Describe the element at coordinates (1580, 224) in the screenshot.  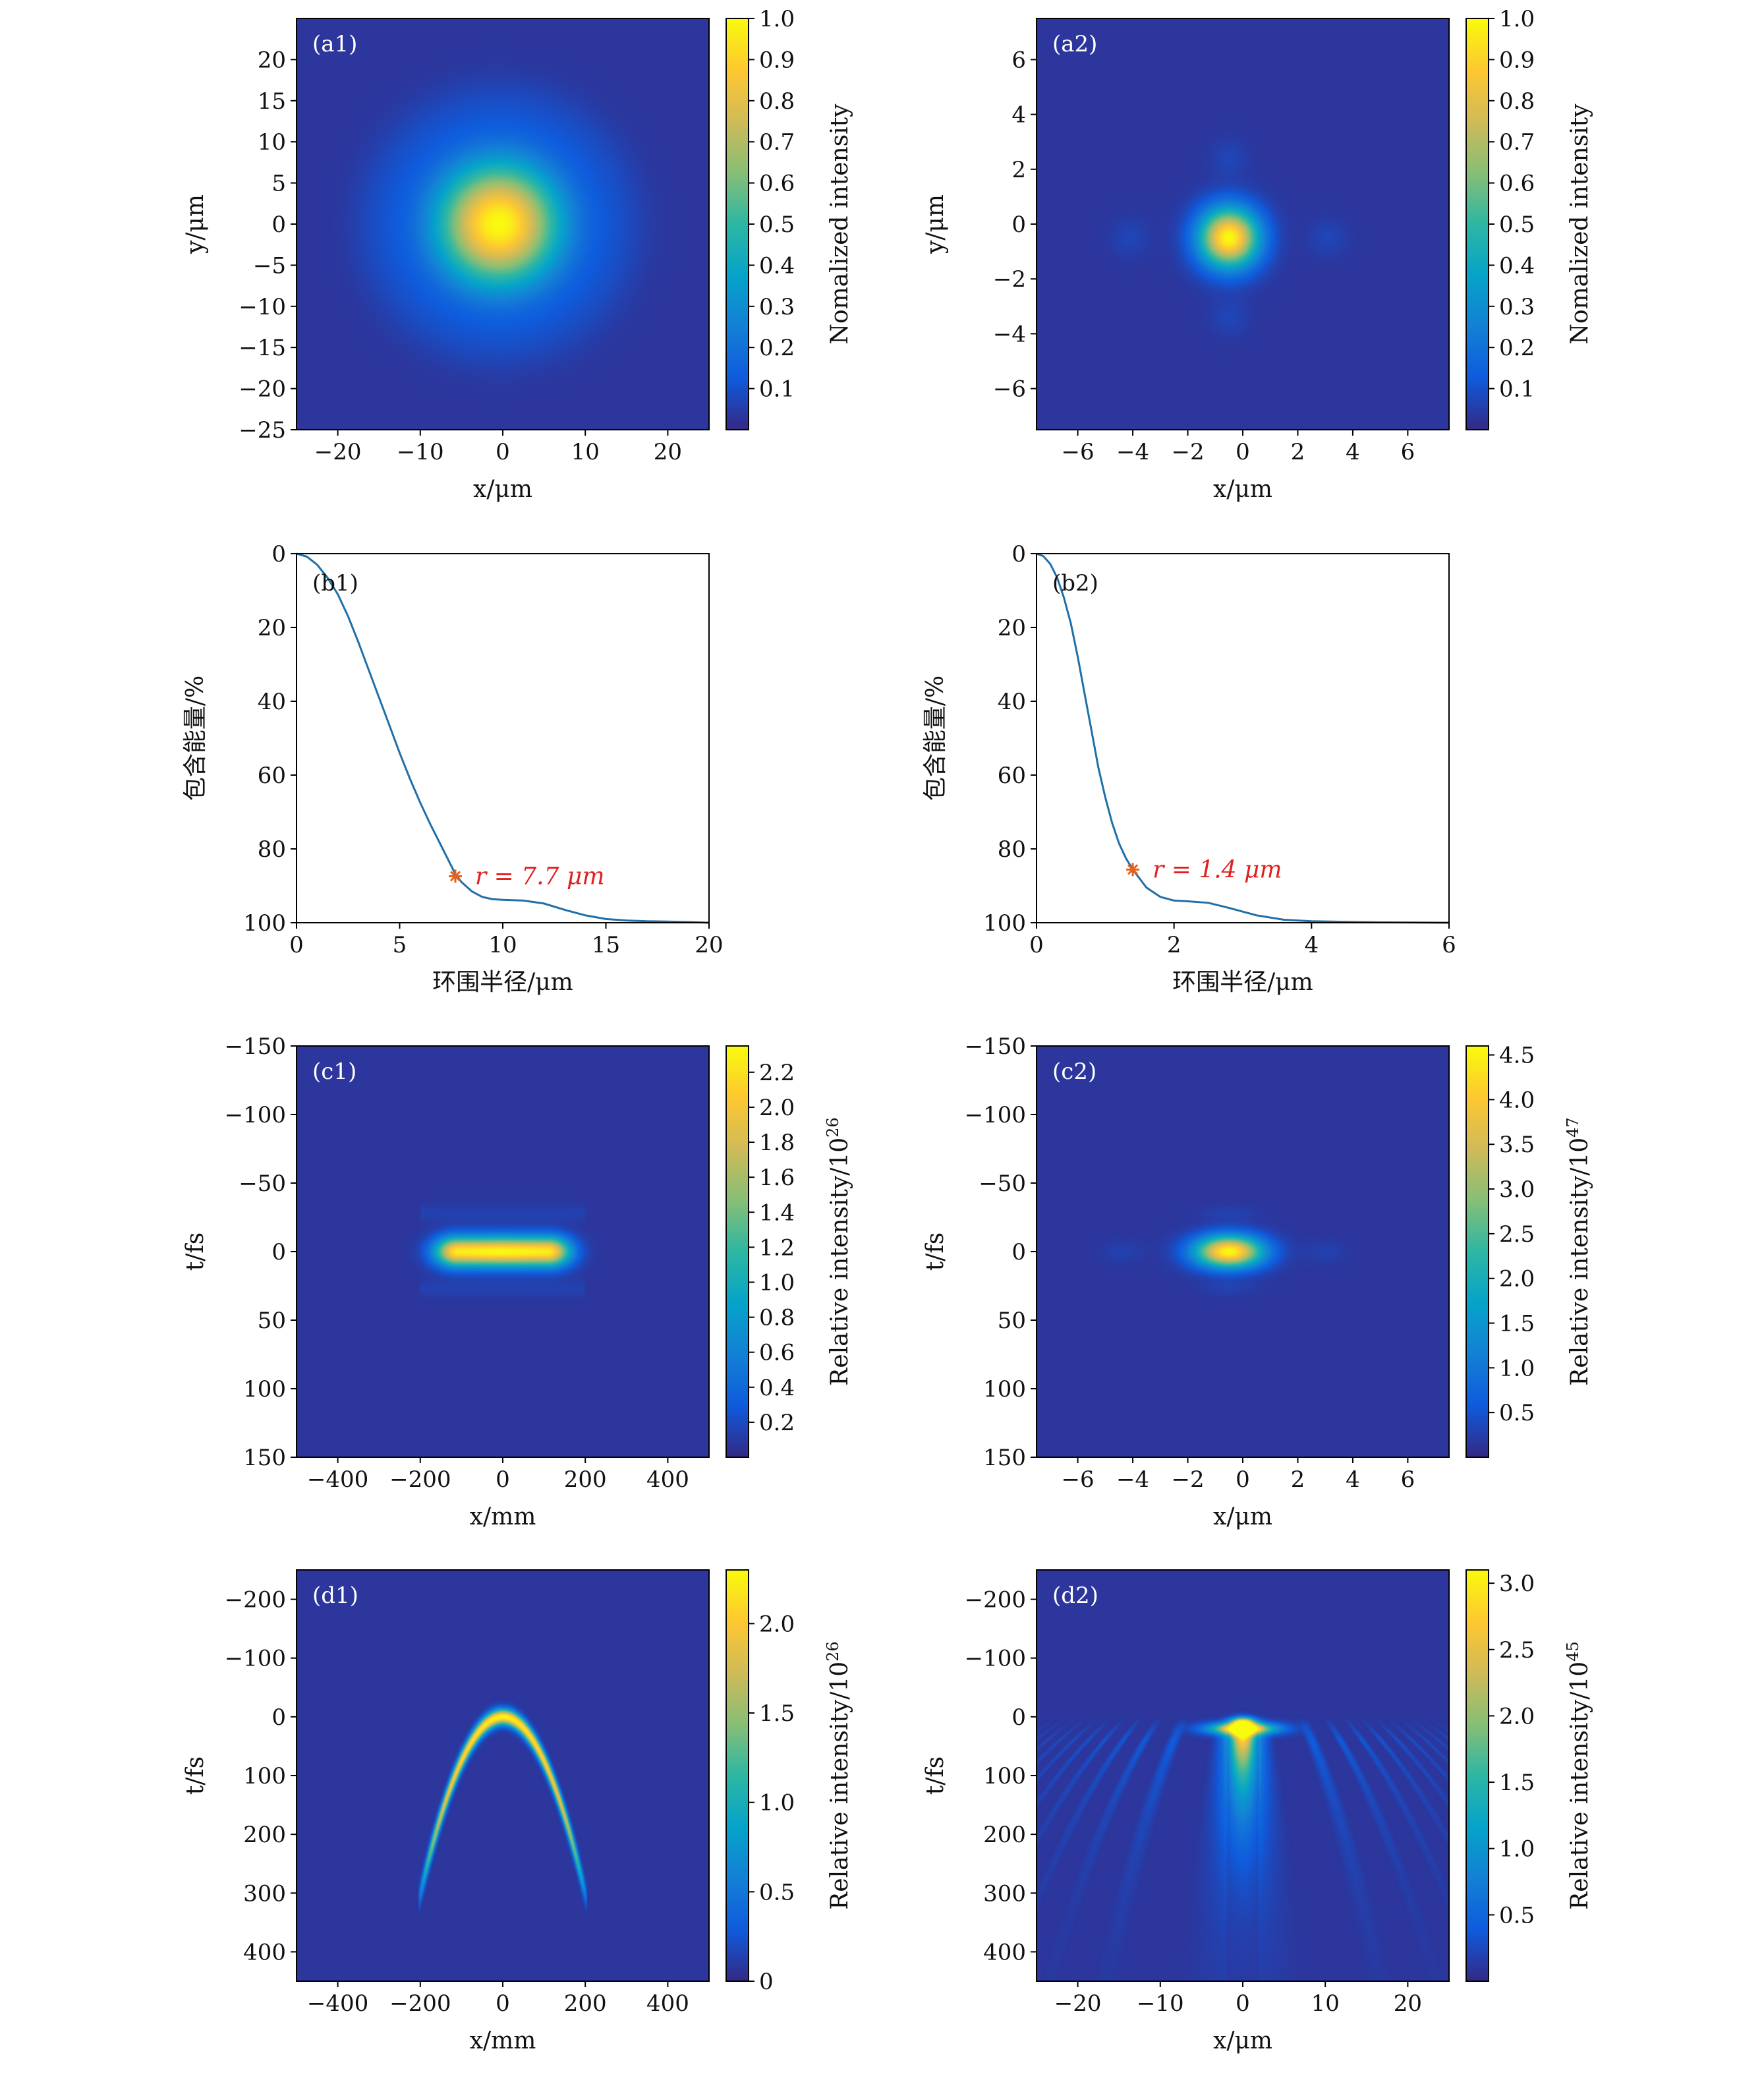
I see `colorbar-label: Nomalized intensity` at that location.